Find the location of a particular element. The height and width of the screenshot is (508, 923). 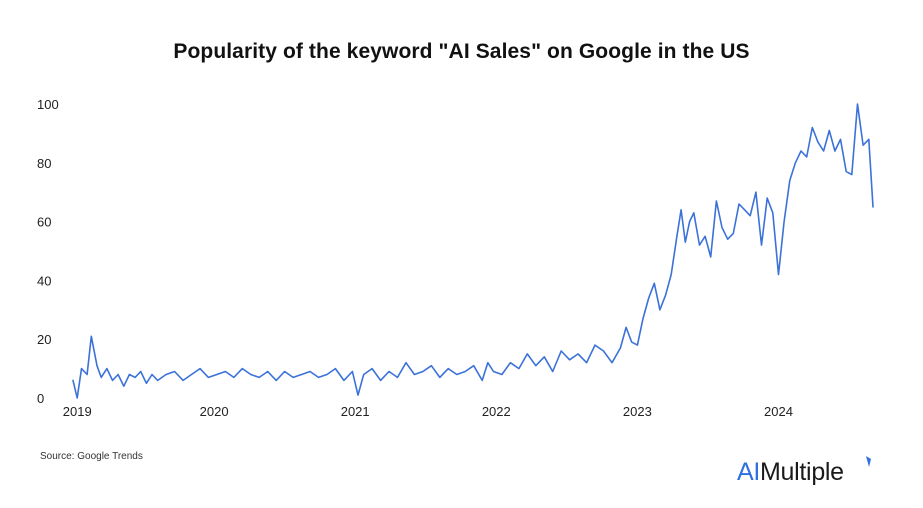

source-note: Source: Google Trends is located at coordinates (91, 456).